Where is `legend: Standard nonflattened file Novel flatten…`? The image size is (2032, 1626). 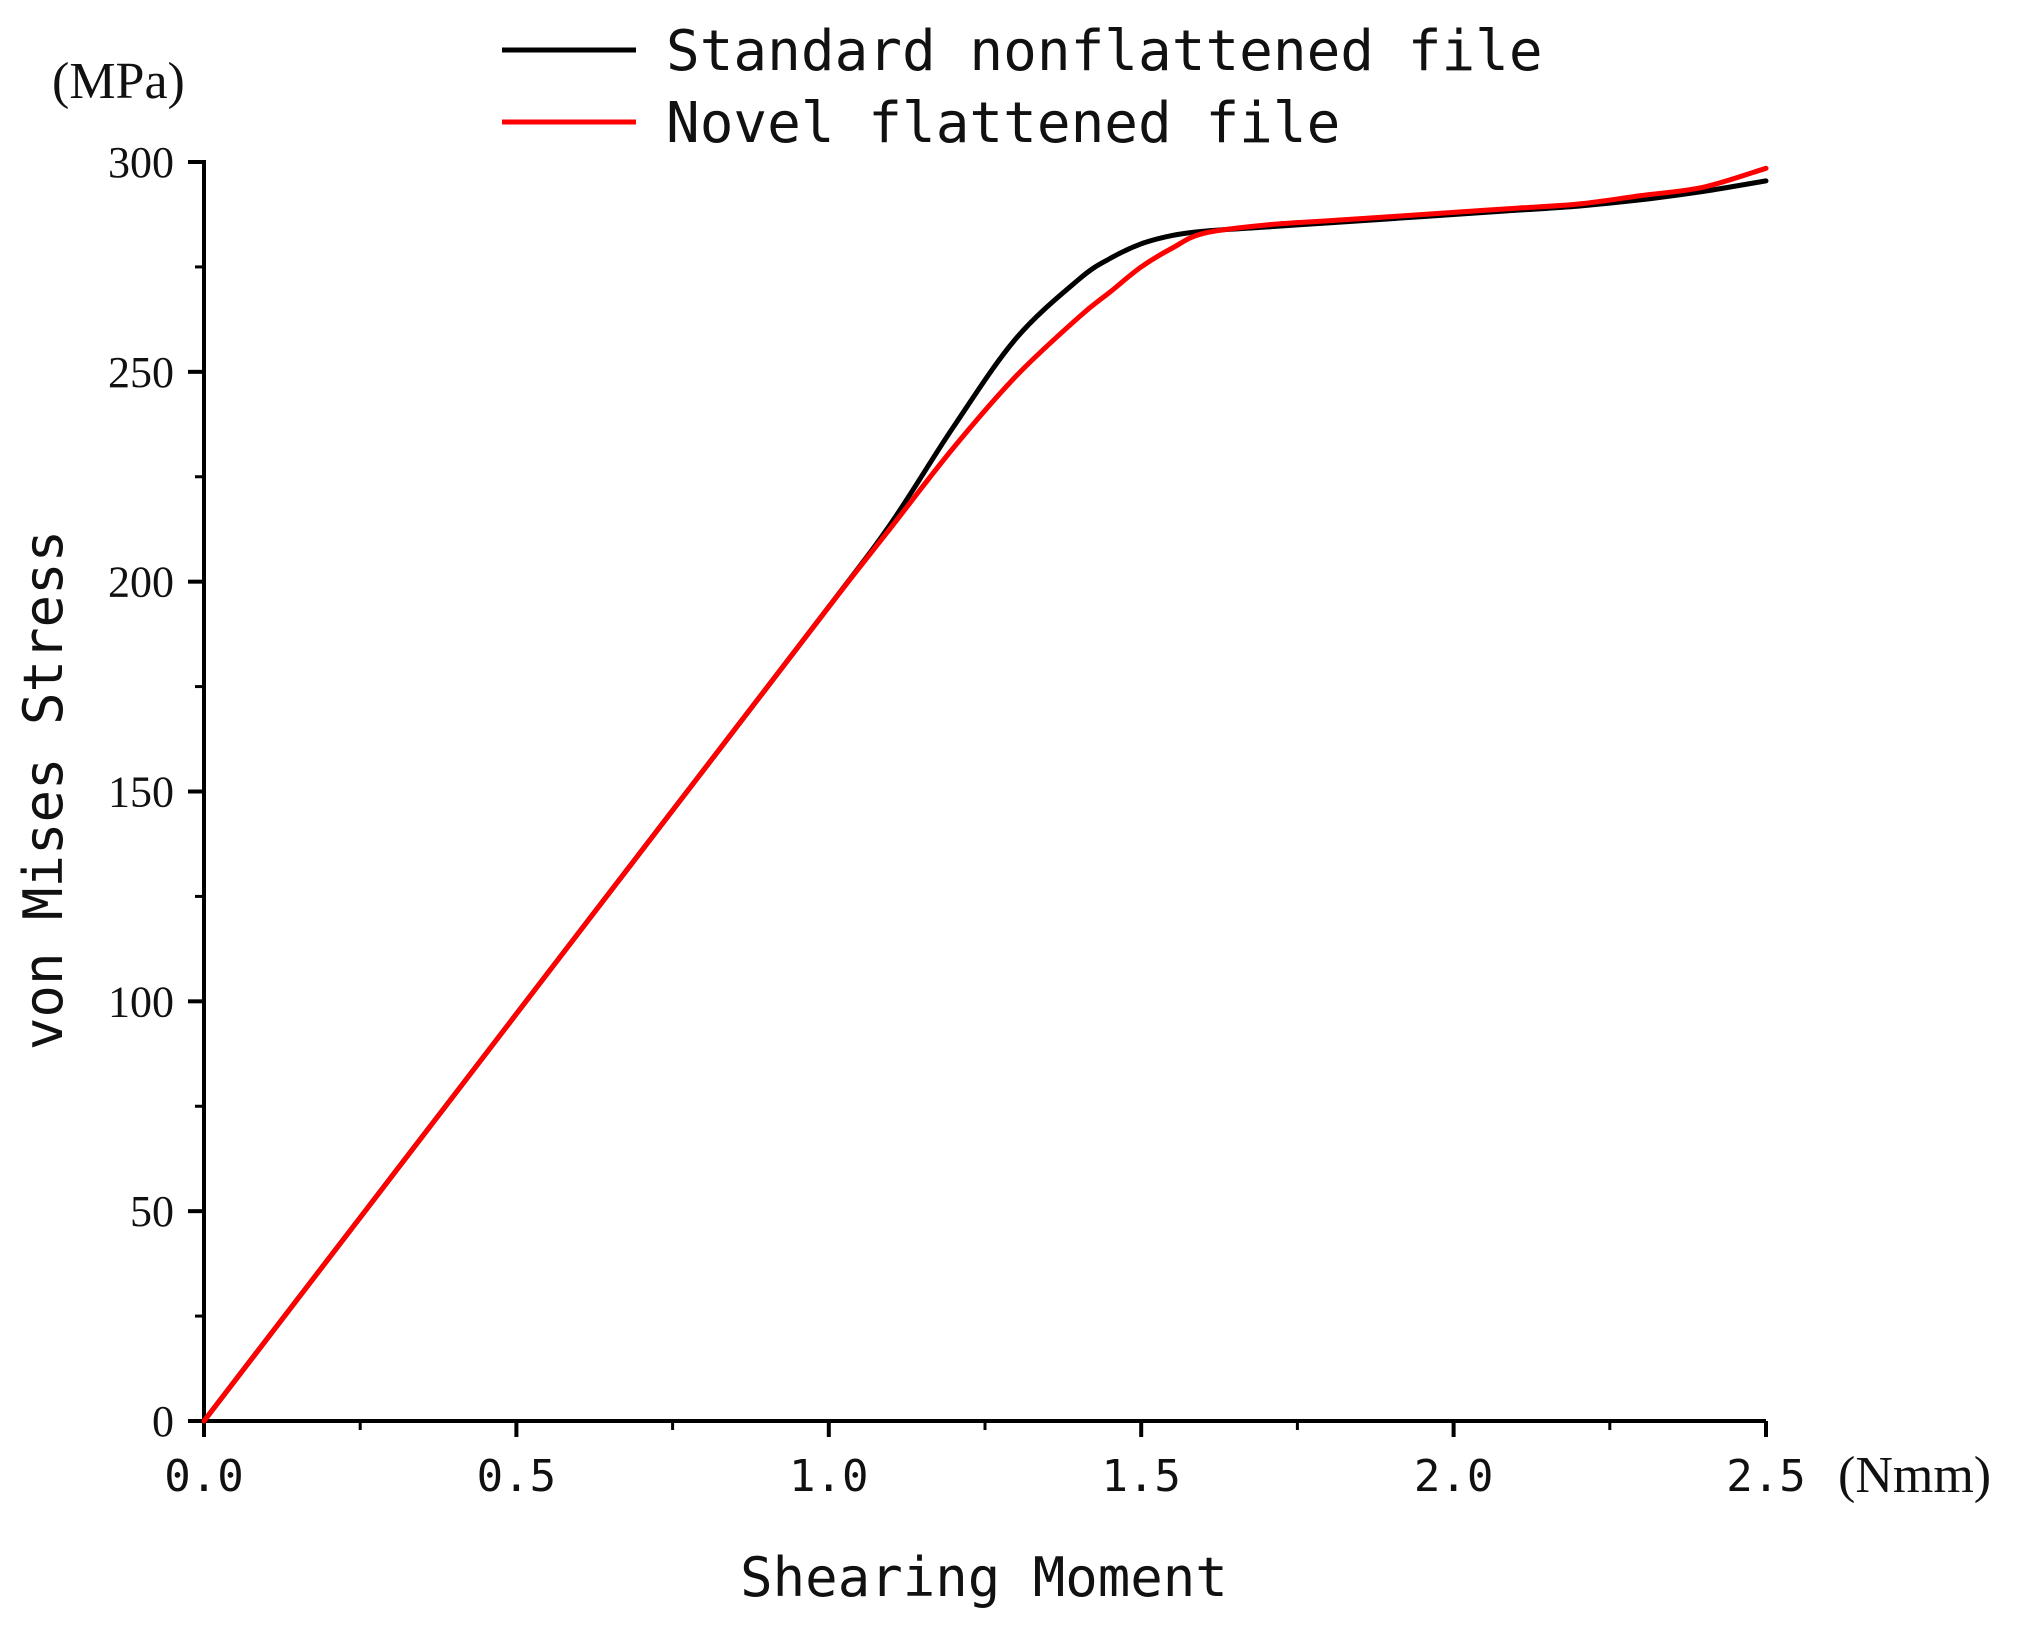
legend: Standard nonflattened file Novel flatten… is located at coordinates (1022, 87).